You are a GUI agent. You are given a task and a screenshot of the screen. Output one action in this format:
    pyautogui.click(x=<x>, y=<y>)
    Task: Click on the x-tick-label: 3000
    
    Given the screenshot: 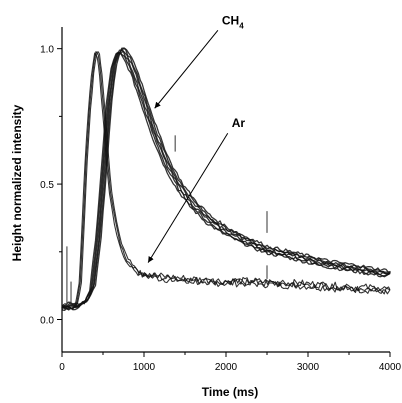 What is the action you would take?
    pyautogui.click(x=308, y=367)
    